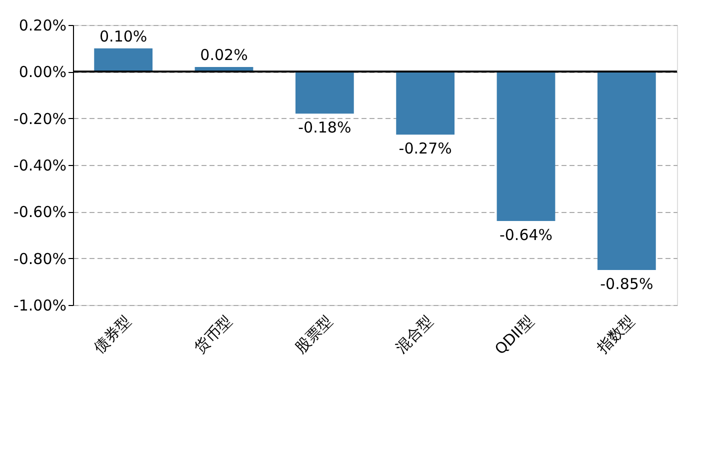 The image size is (708, 464). What do you see at coordinates (39, 165) in the screenshot?
I see `y-tick-label: -0.40%` at bounding box center [39, 165].